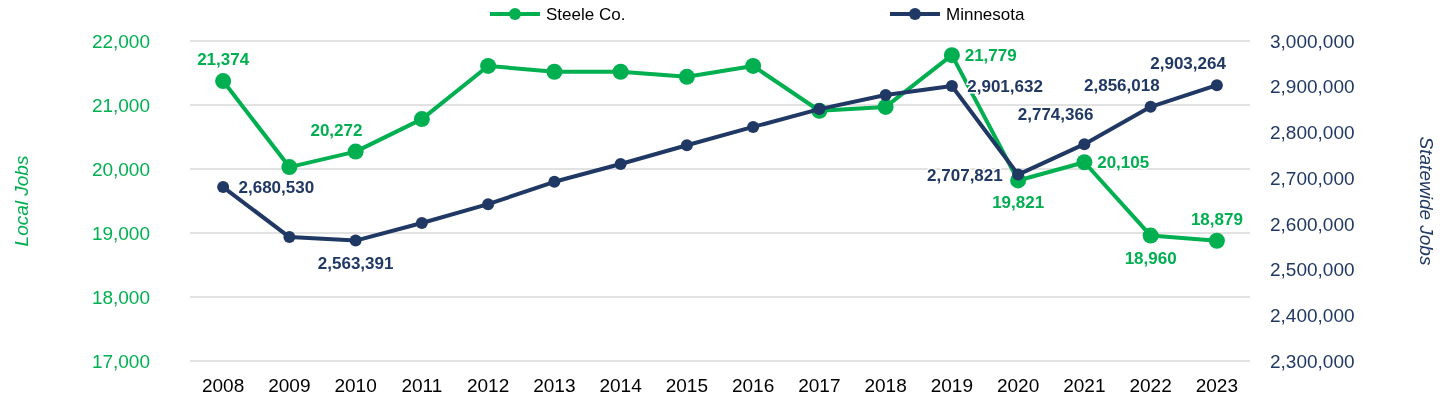 The width and height of the screenshot is (1447, 414). What do you see at coordinates (985, 14) in the screenshot?
I see `legend-label: Minnesota` at bounding box center [985, 14].